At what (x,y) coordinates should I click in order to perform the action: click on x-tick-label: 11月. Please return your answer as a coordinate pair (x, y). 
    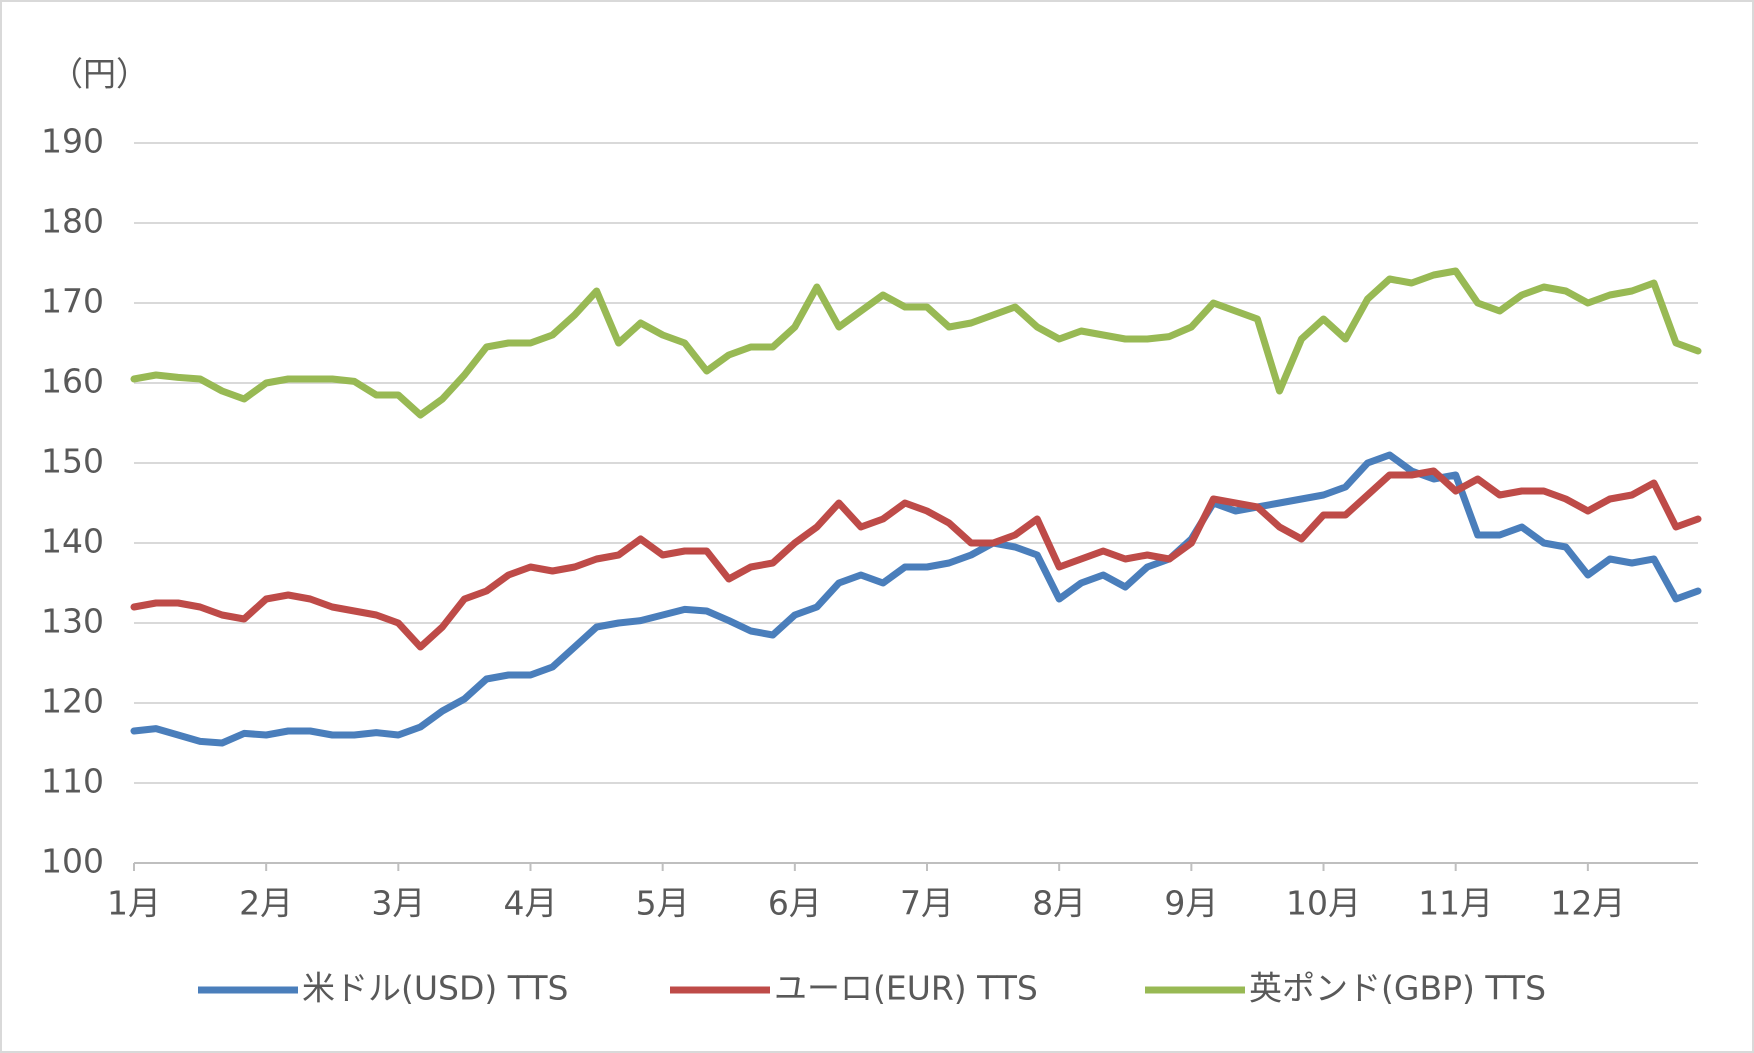
    Looking at the image, I should click on (1455, 903).